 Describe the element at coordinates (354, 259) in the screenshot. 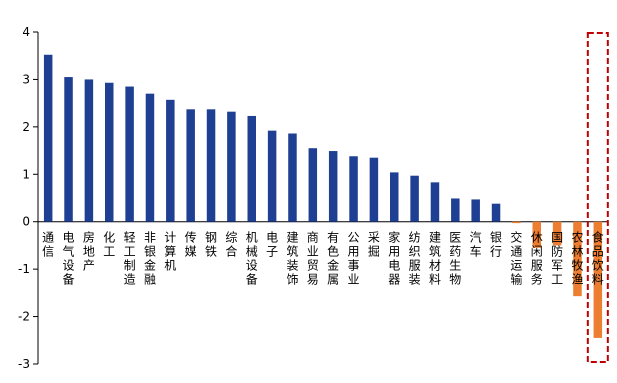

I see `category-label: 公用事业` at that location.